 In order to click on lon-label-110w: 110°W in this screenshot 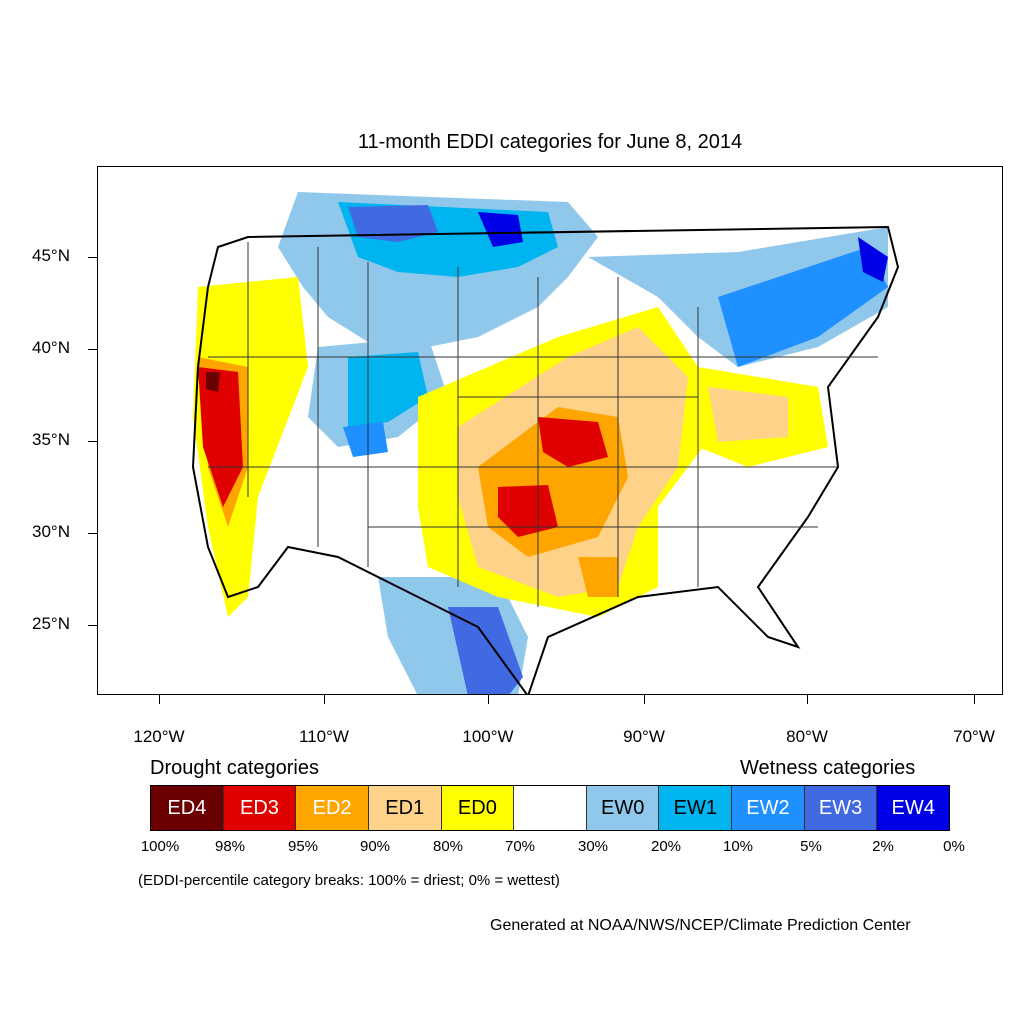, I will do `click(324, 736)`.